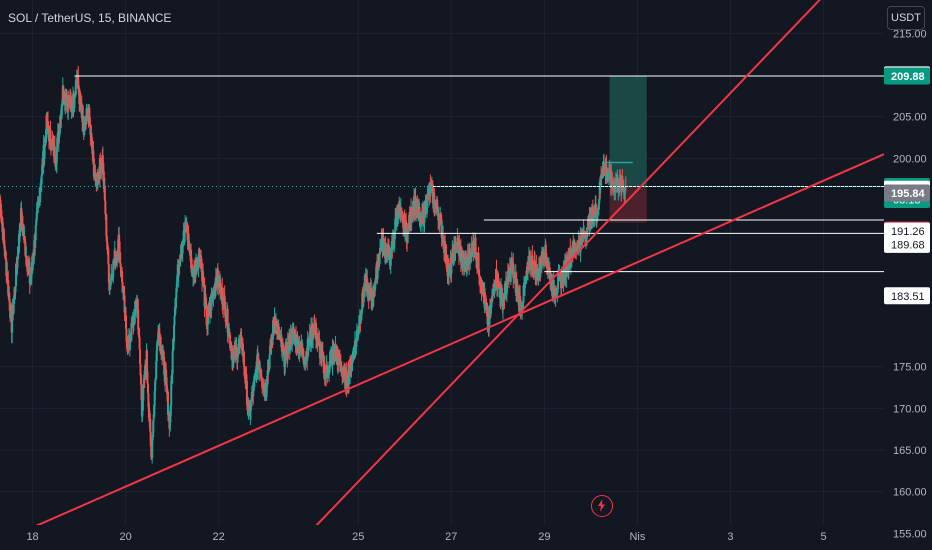 This screenshot has width=932, height=550. What do you see at coordinates (910, 34) in the screenshot?
I see `y-tick-label: 215.00` at bounding box center [910, 34].